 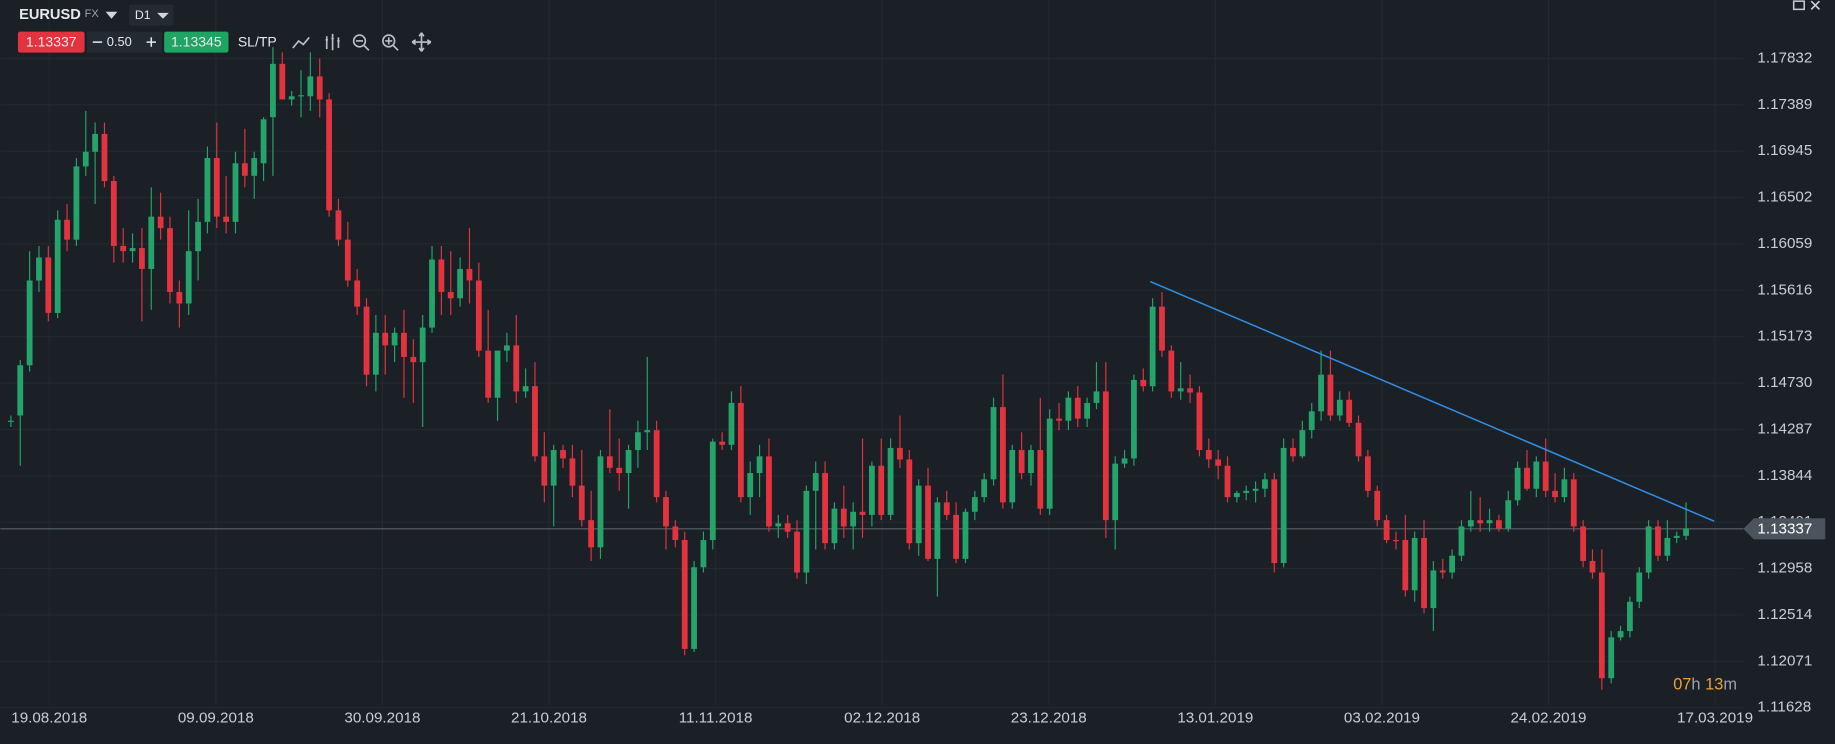 I want to click on y-tick-label: 1.17832, so click(x=1784, y=57).